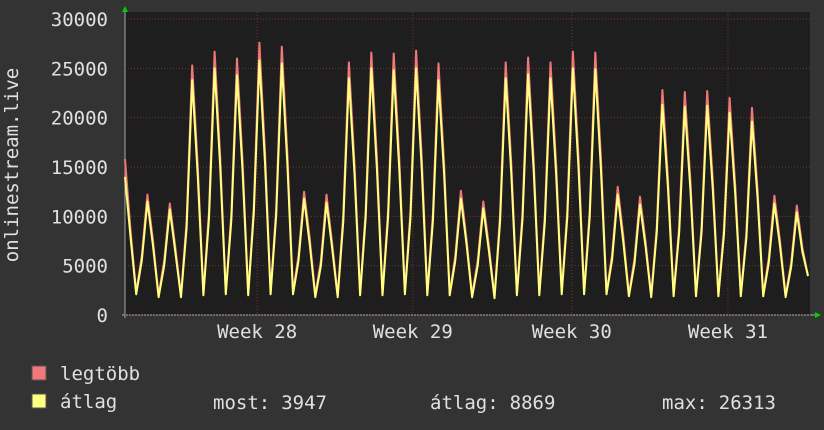  Describe the element at coordinates (79, 217) in the screenshot. I see `y-tick-label: 10000` at that location.